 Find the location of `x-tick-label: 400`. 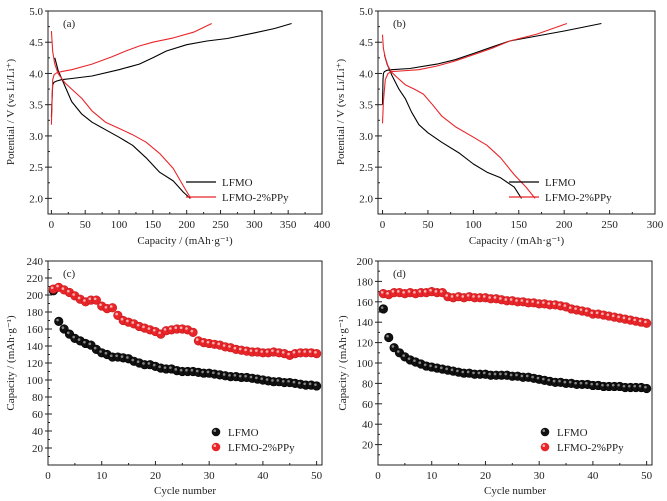

x-tick-label: 400 is located at coordinates (322, 225).